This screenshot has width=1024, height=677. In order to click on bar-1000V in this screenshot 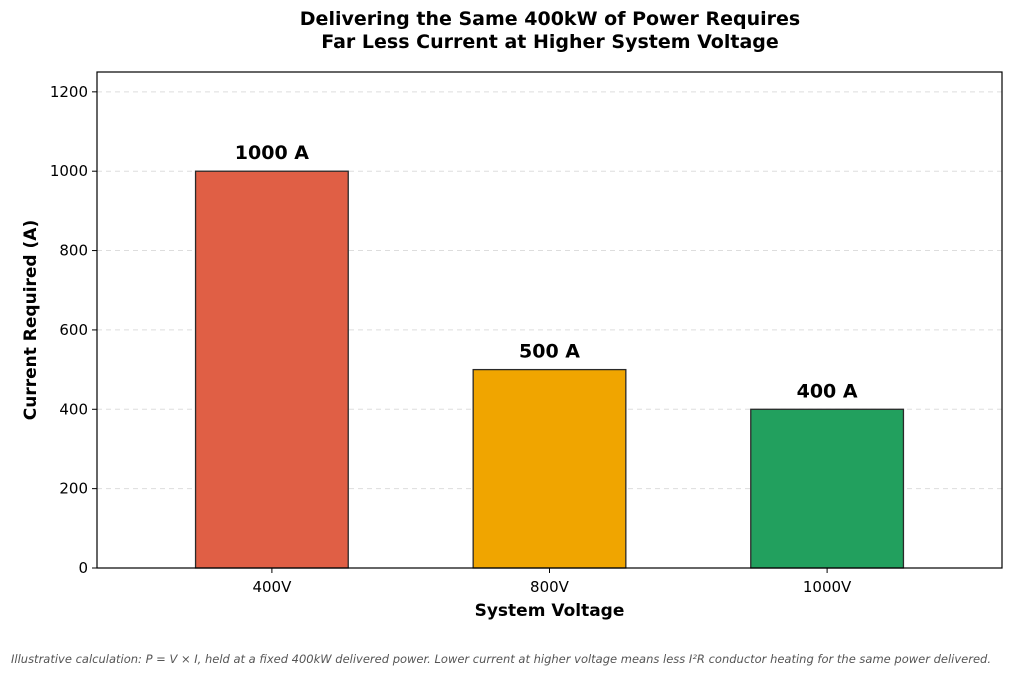, I will do `click(827, 488)`.